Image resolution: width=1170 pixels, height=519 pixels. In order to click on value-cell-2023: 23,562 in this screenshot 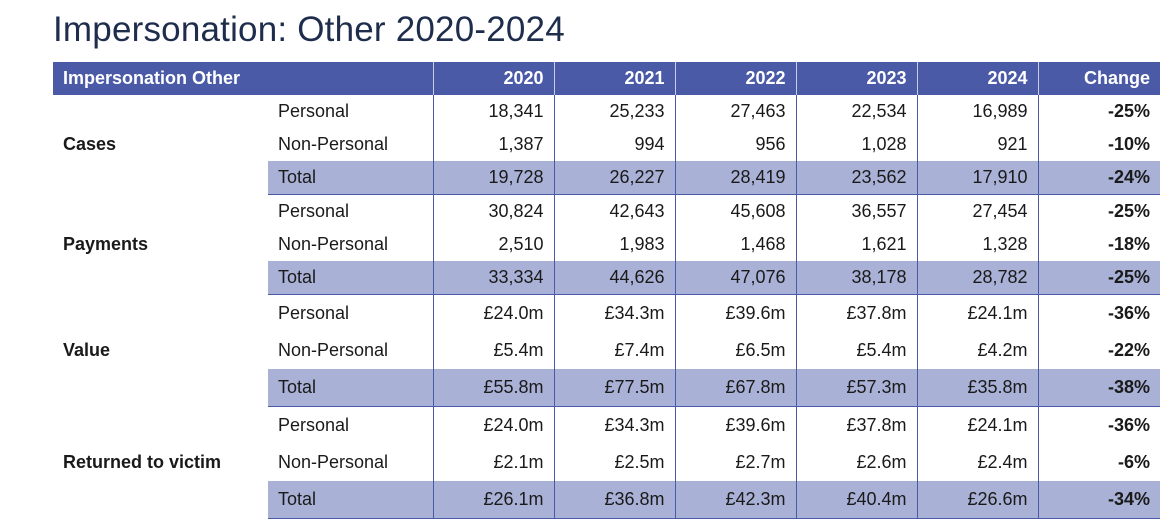, I will do `click(857, 178)`.